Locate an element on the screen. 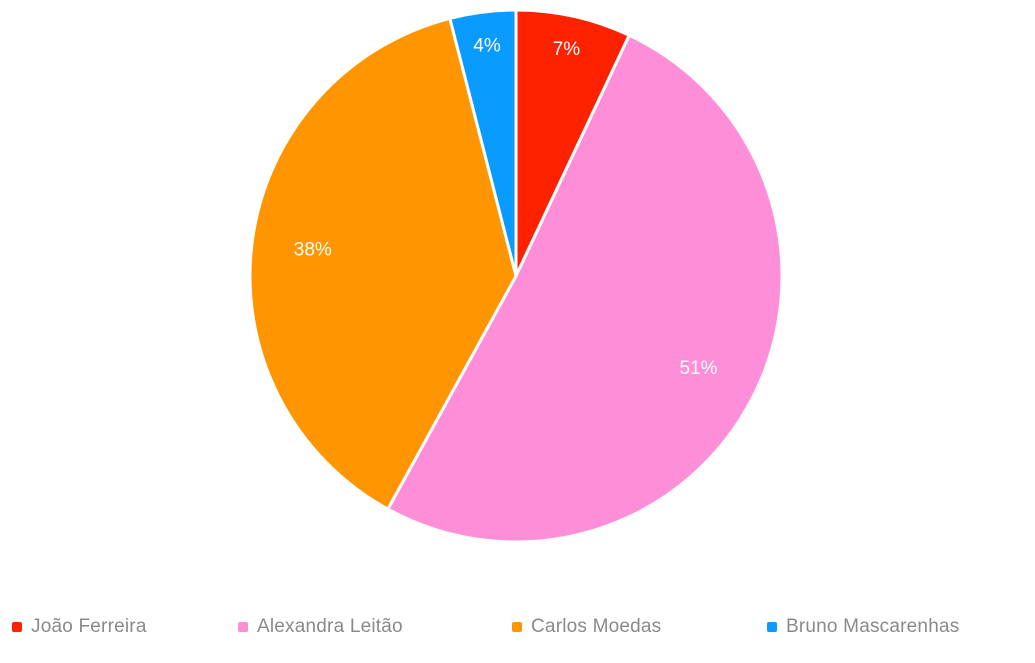 This screenshot has height=663, width=1035. pie-slice-label-2: 38% is located at coordinates (313, 249).